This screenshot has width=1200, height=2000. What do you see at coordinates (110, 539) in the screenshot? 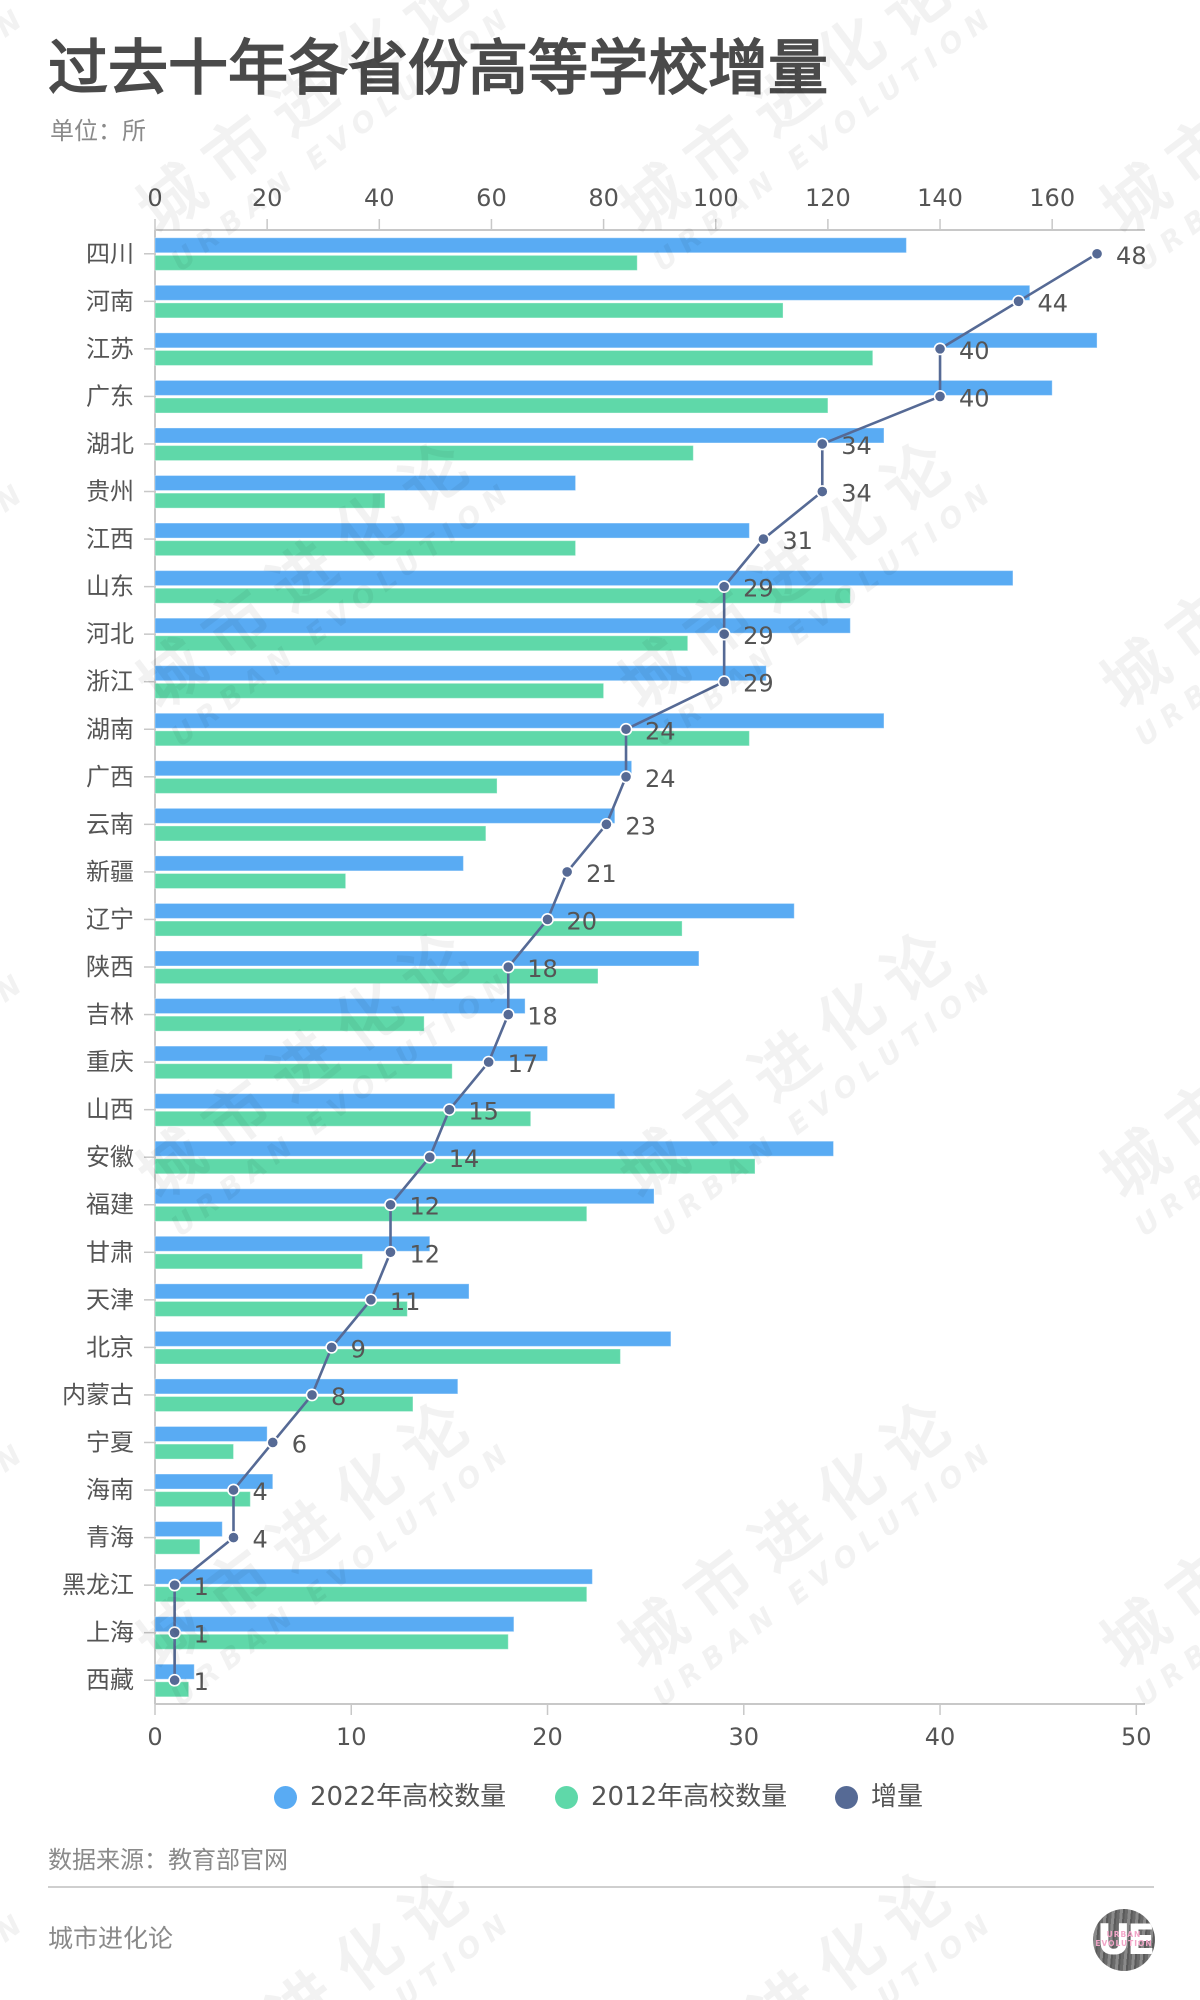
I see `category-label: 江西` at bounding box center [110, 539].